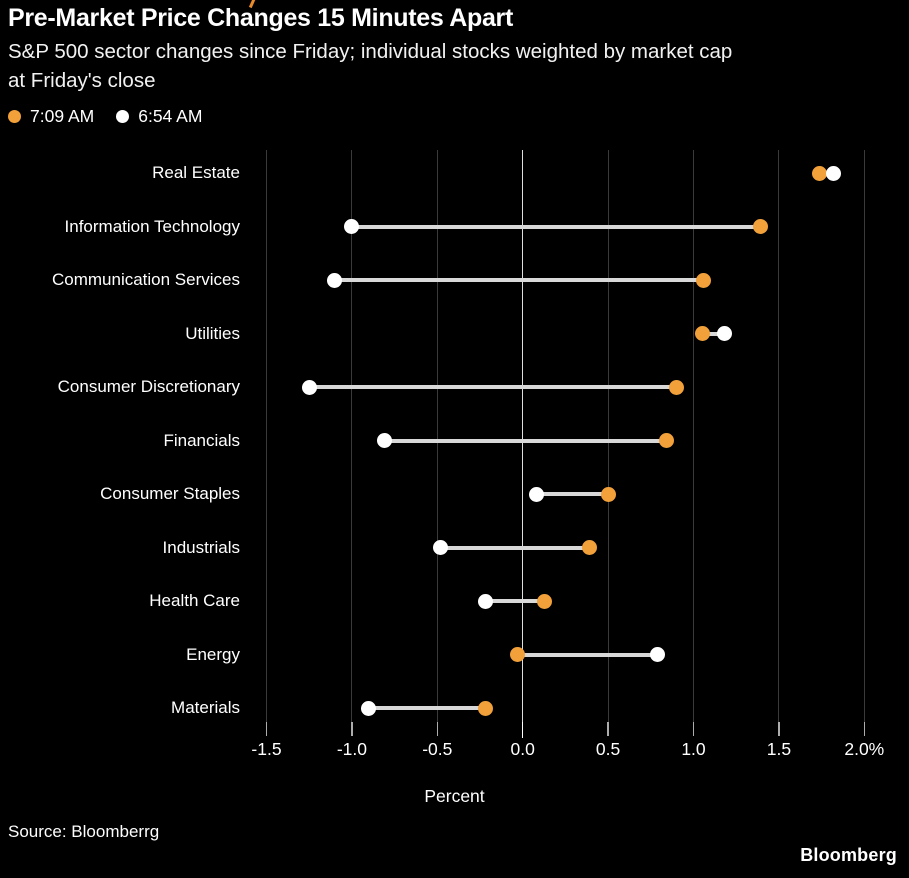 The width and height of the screenshot is (909, 878). I want to click on orange-dot-icon, so click(14, 116).